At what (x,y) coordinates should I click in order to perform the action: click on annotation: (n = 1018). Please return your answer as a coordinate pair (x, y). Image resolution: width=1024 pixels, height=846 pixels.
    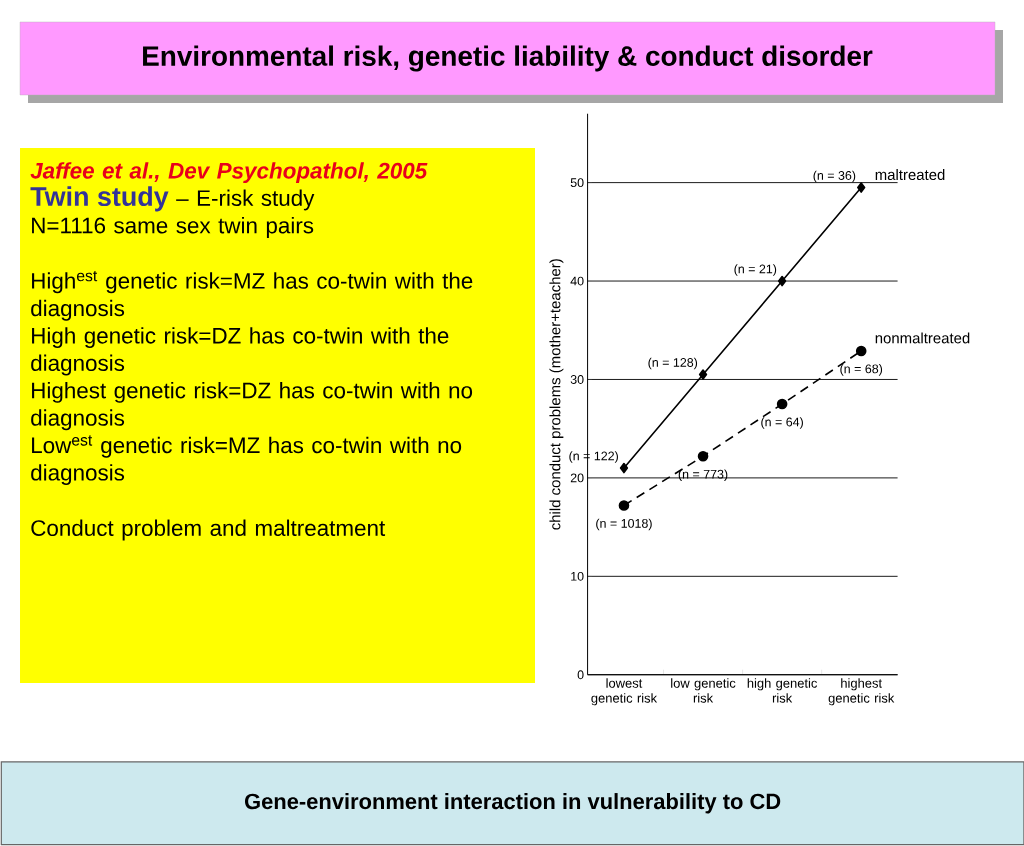
    Looking at the image, I should click on (624, 524).